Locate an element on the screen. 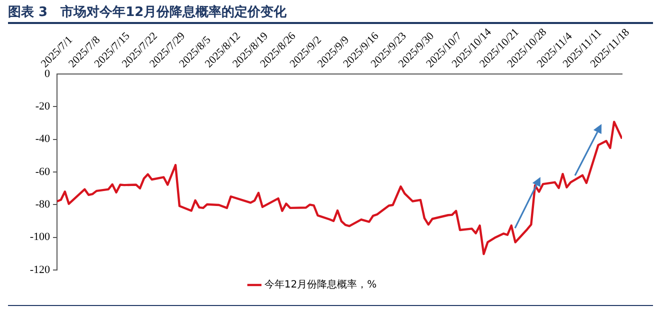 This screenshot has width=661, height=331. y-tick-label: -60 is located at coordinates (42, 172).